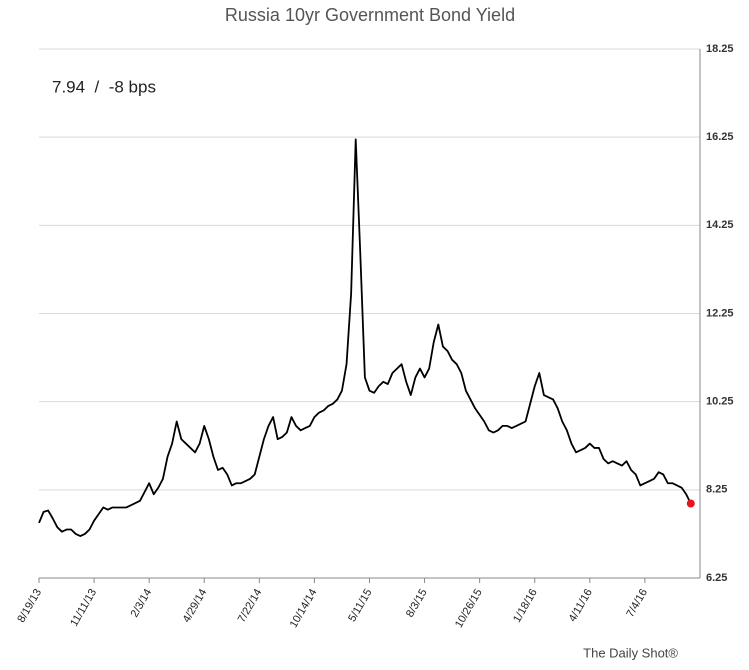 The image size is (749, 670). I want to click on x-tick-label: 4/11/16, so click(581, 605).